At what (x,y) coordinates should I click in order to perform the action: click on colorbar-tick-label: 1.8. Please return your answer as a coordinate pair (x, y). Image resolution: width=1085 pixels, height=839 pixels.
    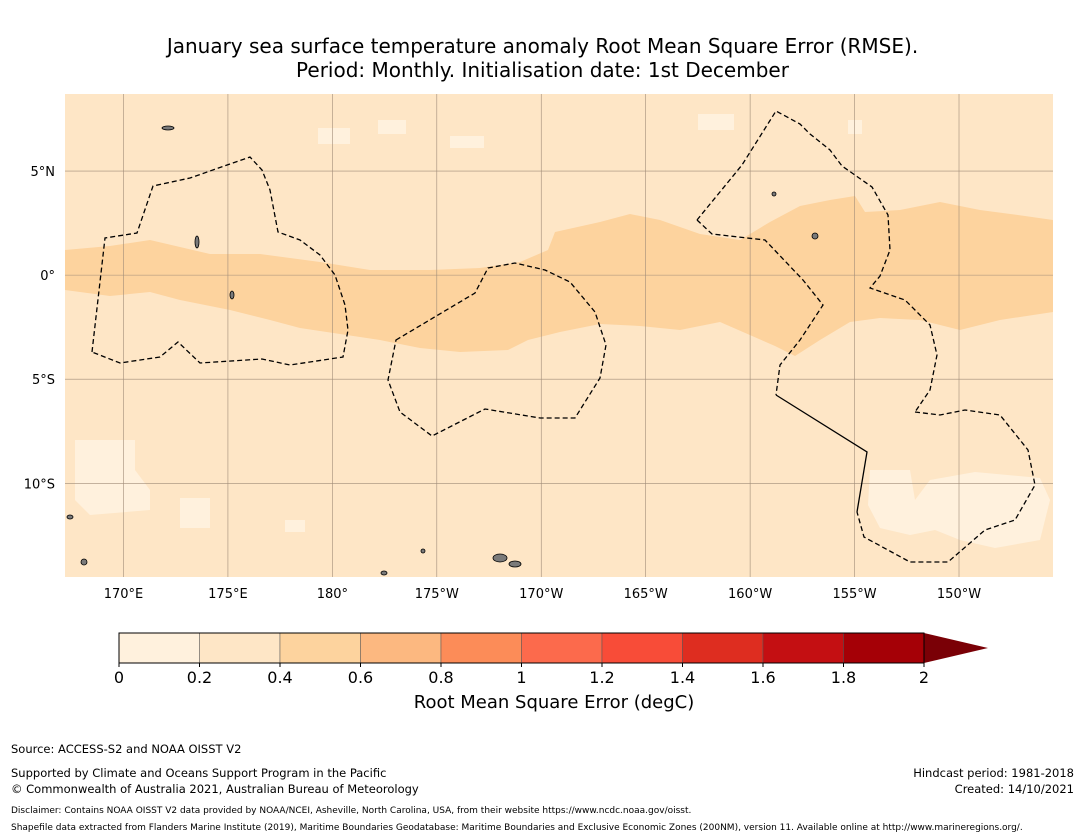
    Looking at the image, I should click on (843, 677).